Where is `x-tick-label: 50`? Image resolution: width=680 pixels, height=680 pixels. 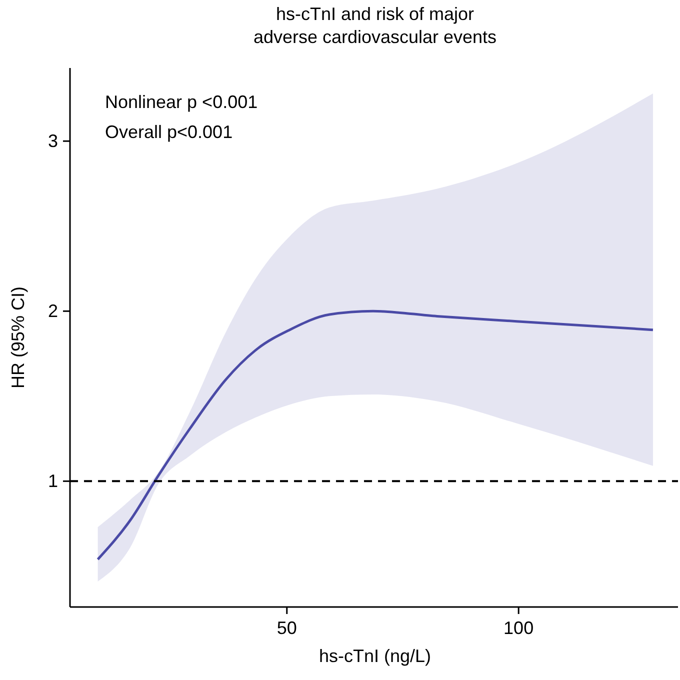
x-tick-label: 50 is located at coordinates (286, 628).